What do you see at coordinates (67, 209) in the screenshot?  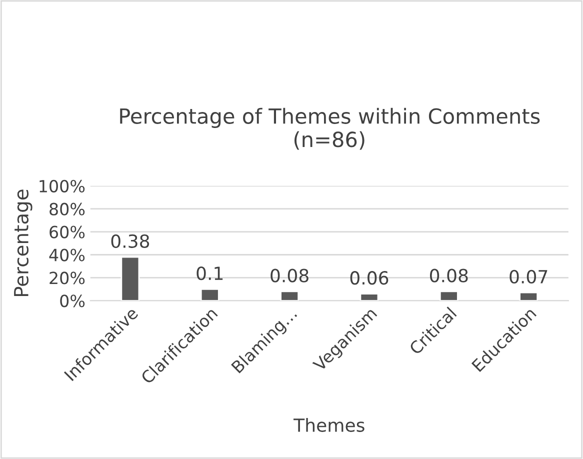 I see `y-tick-label: 80%` at bounding box center [67, 209].